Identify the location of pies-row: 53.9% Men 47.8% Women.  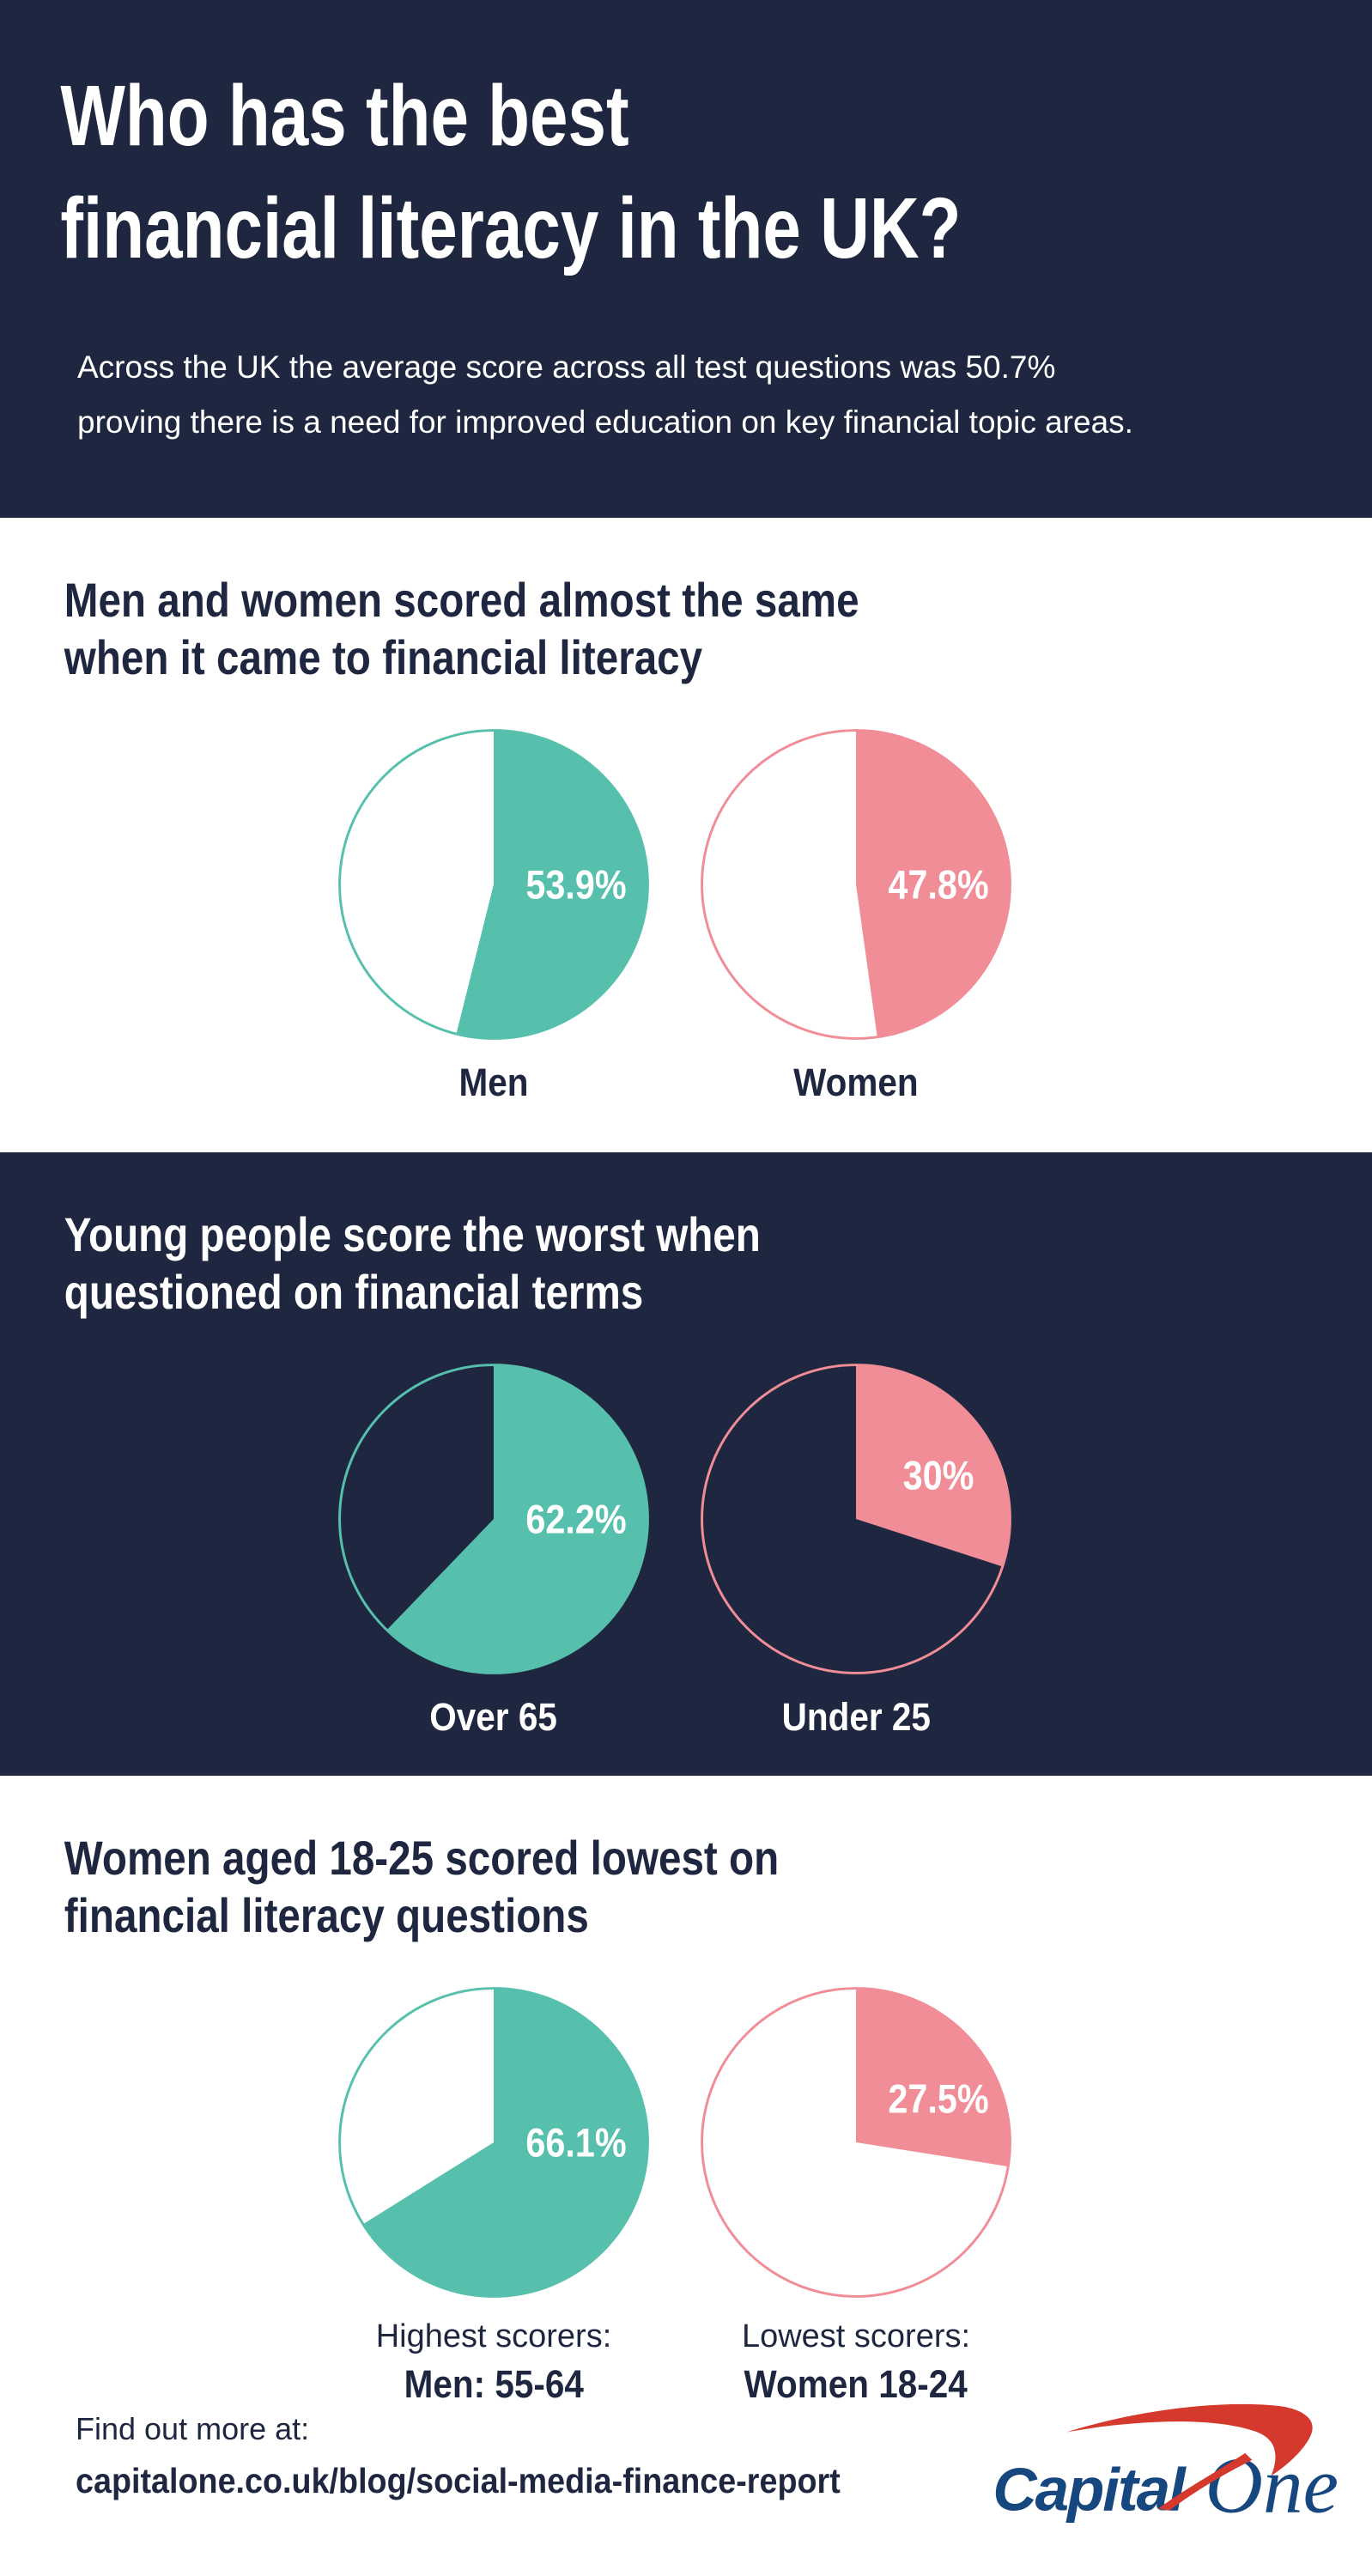
(853, 915).